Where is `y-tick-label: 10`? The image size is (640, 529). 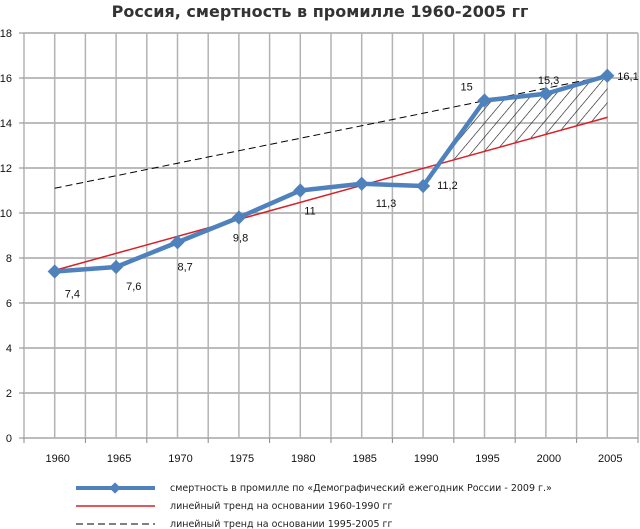
y-tick-label: 10 is located at coordinates (6, 214).